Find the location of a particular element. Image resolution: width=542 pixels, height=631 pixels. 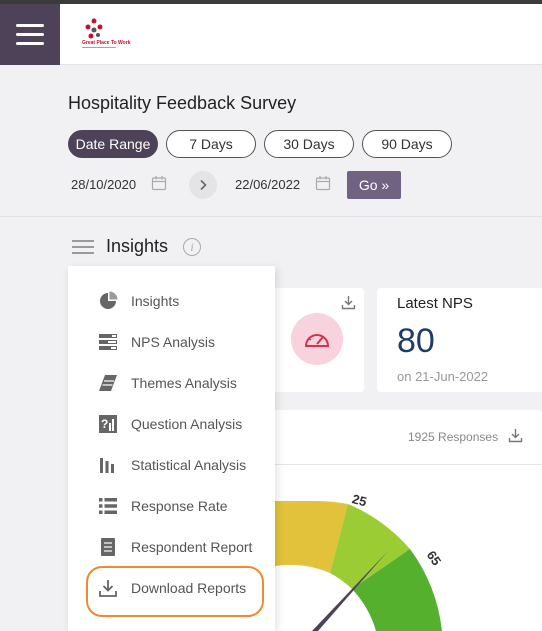

latest-nps-card is located at coordinates (459, 340).